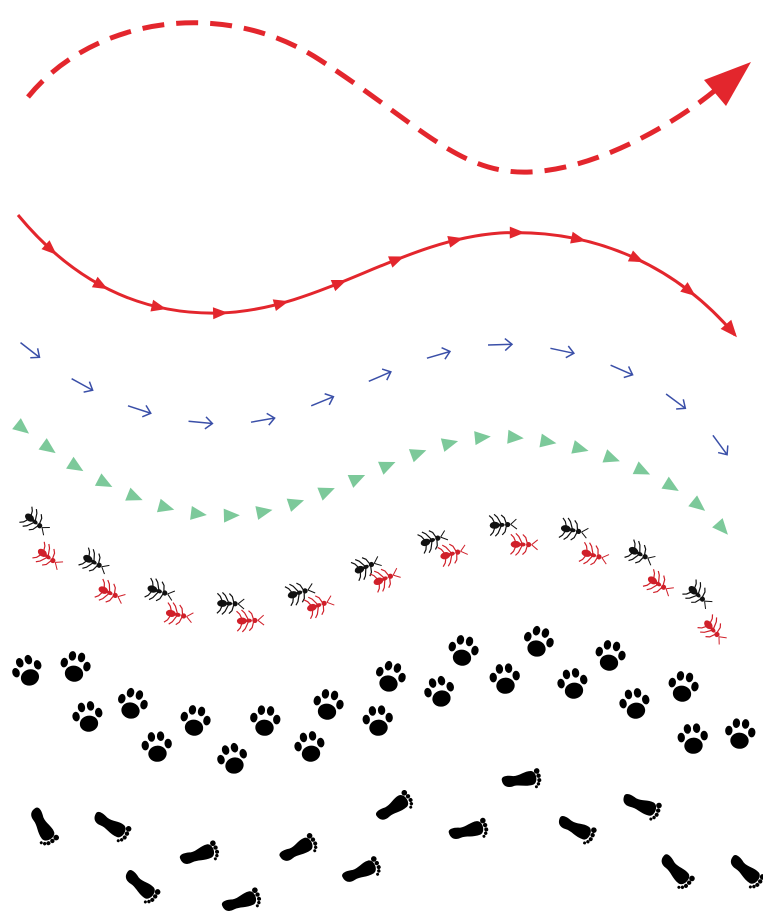 The width and height of the screenshot is (763, 915). What do you see at coordinates (717, 634) in the screenshot?
I see `ant-head` at bounding box center [717, 634].